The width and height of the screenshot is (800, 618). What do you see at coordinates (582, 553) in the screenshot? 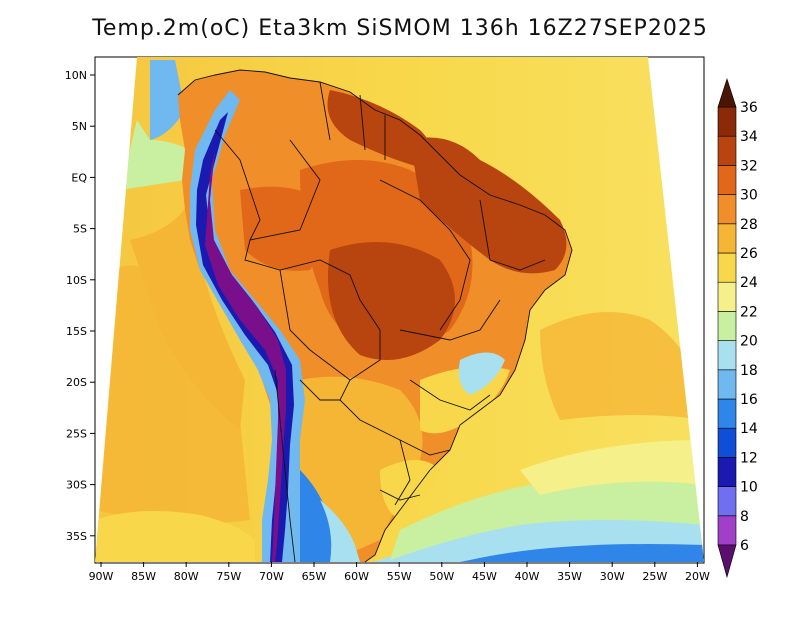
I see `southern-cold-band` at bounding box center [582, 553].